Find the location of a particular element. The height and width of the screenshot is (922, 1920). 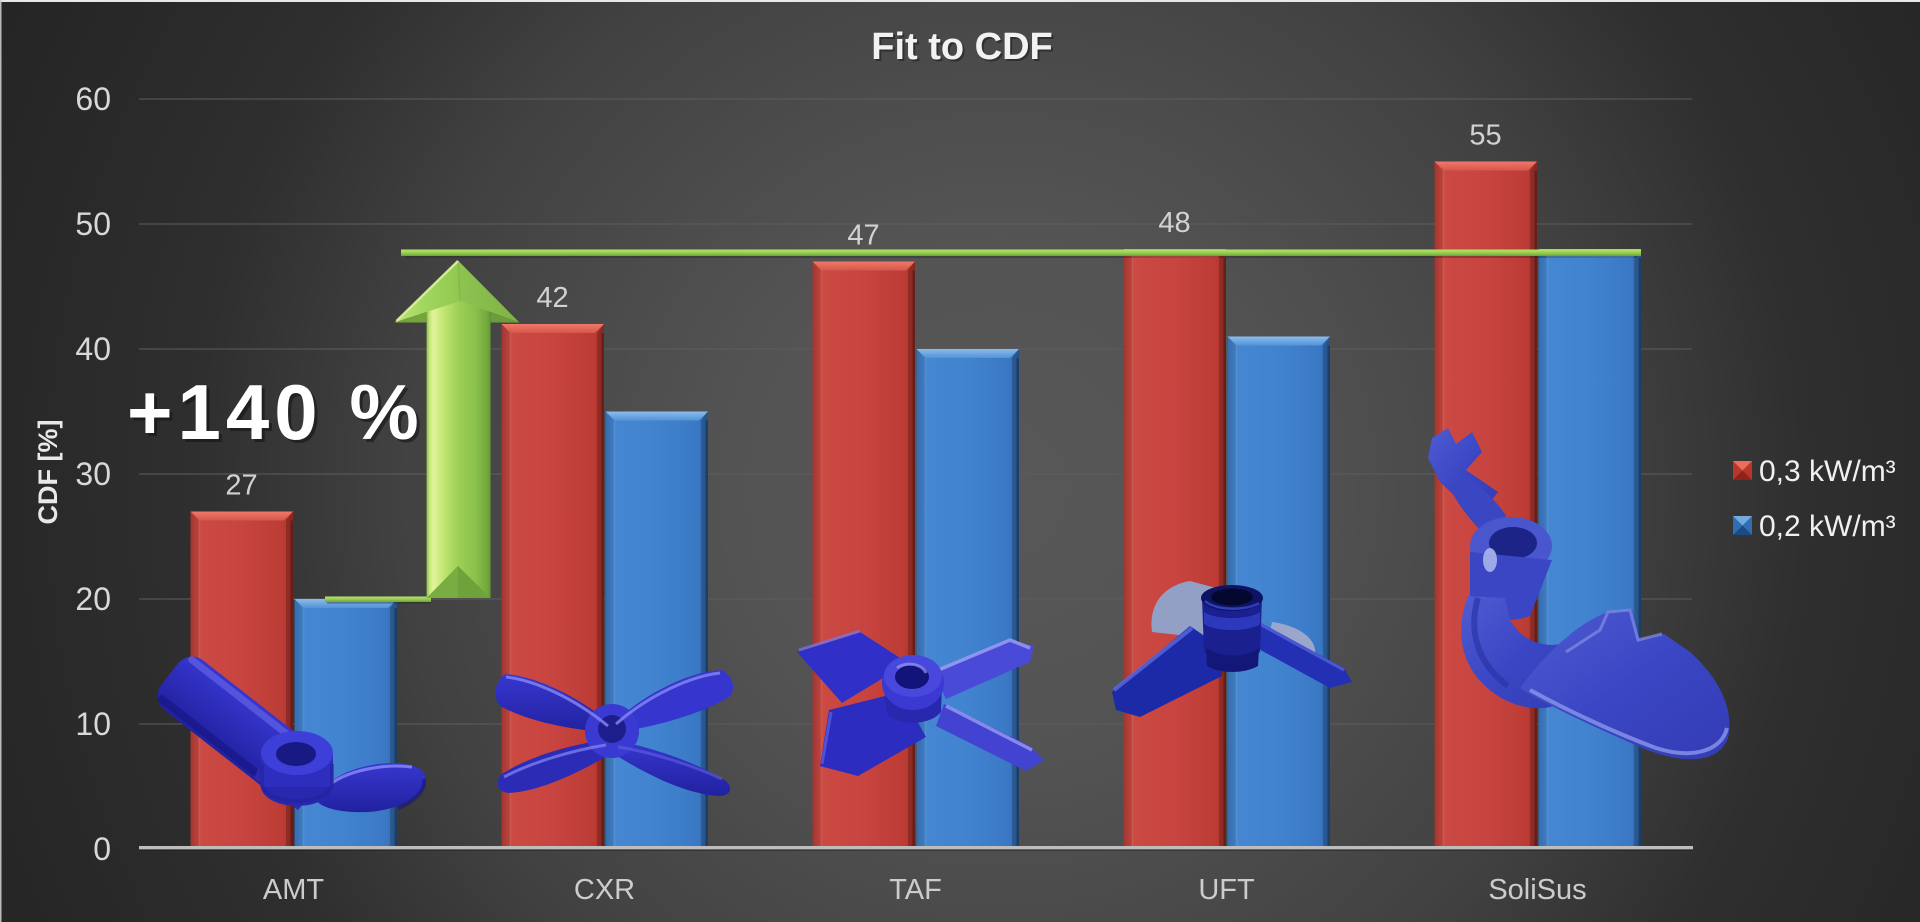

svg-text: 0,3 kW/m³ is located at coordinates (1827, 471).